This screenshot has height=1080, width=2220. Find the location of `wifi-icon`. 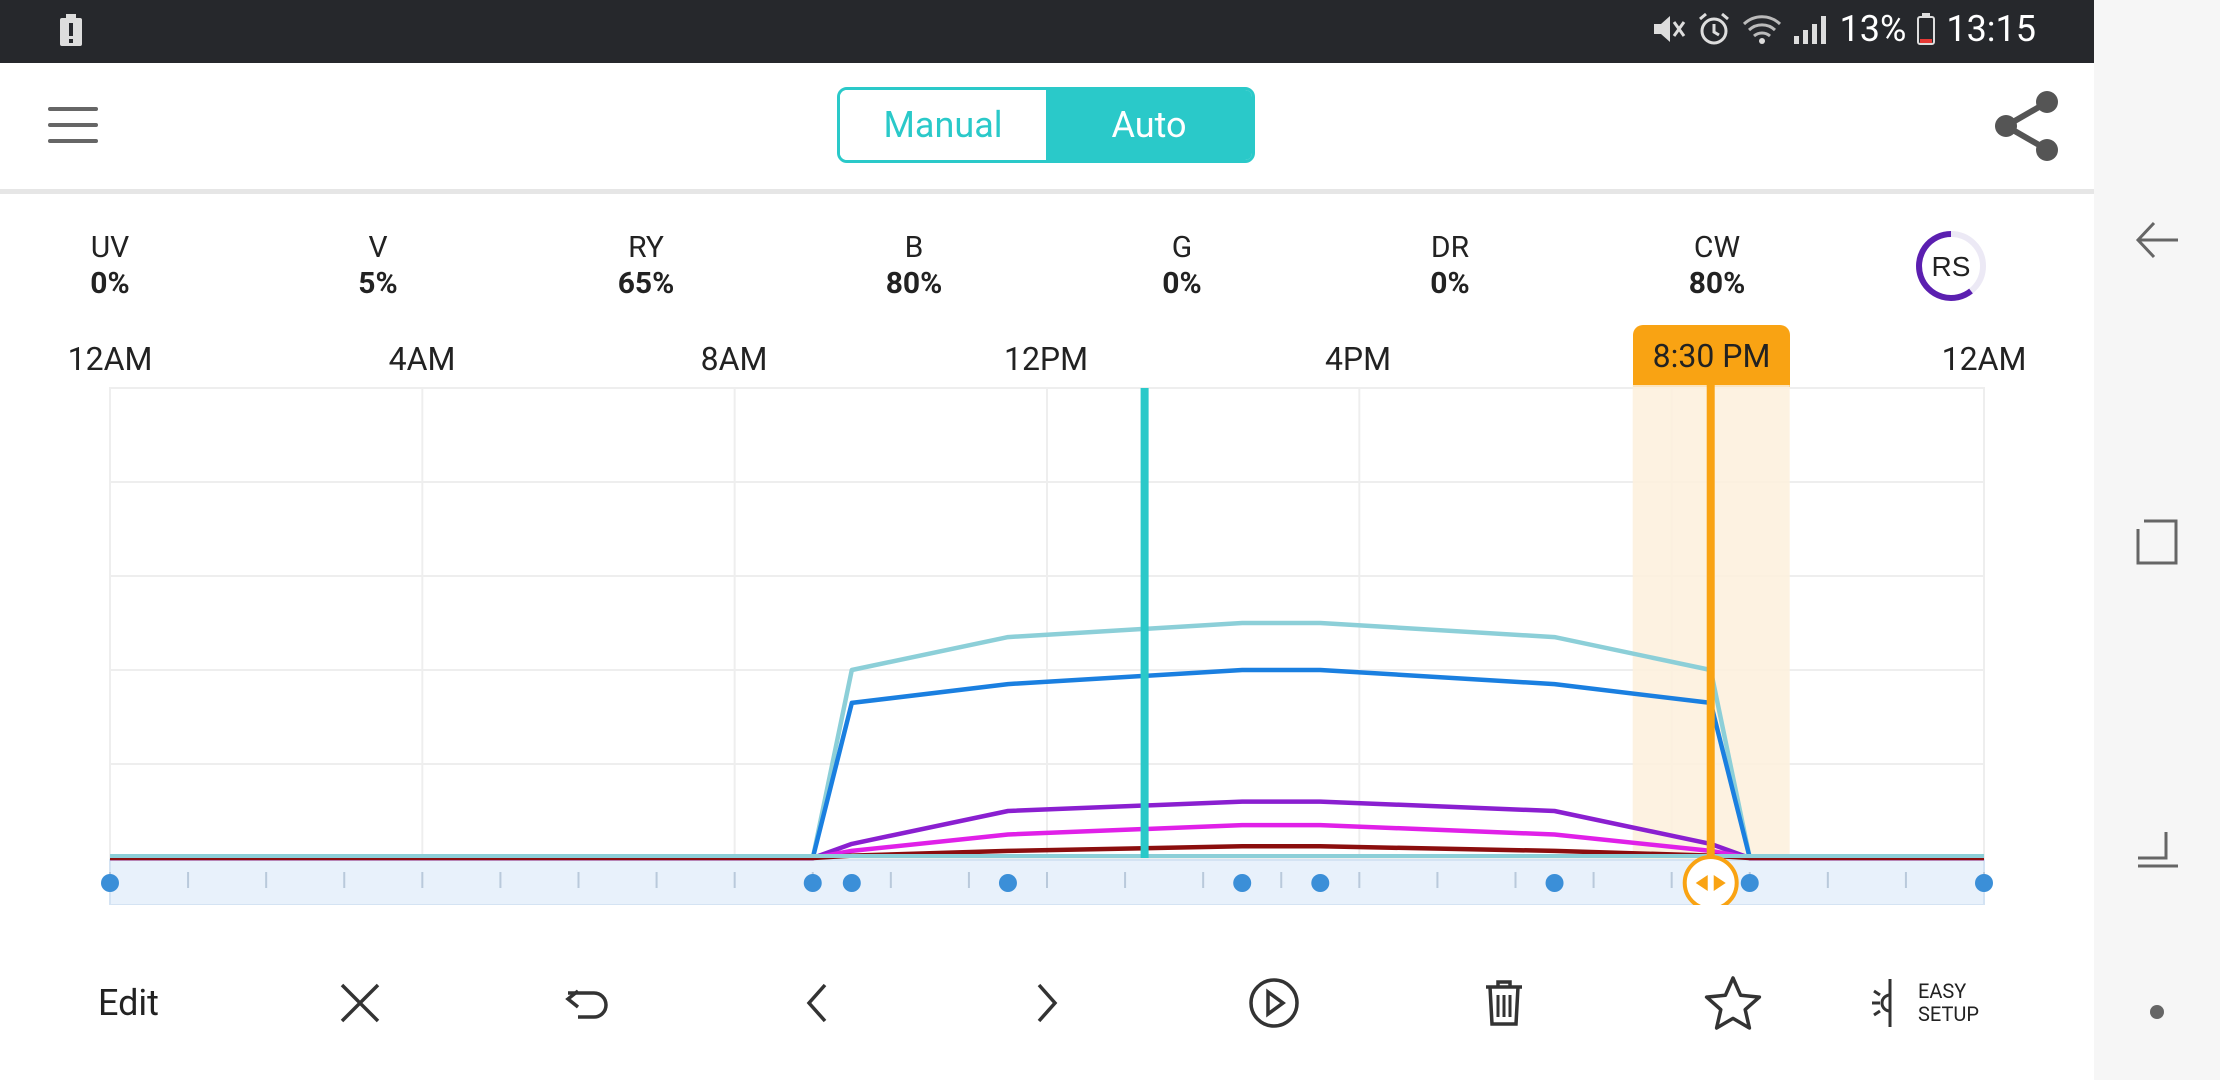

wifi-icon is located at coordinates (1762, 29).